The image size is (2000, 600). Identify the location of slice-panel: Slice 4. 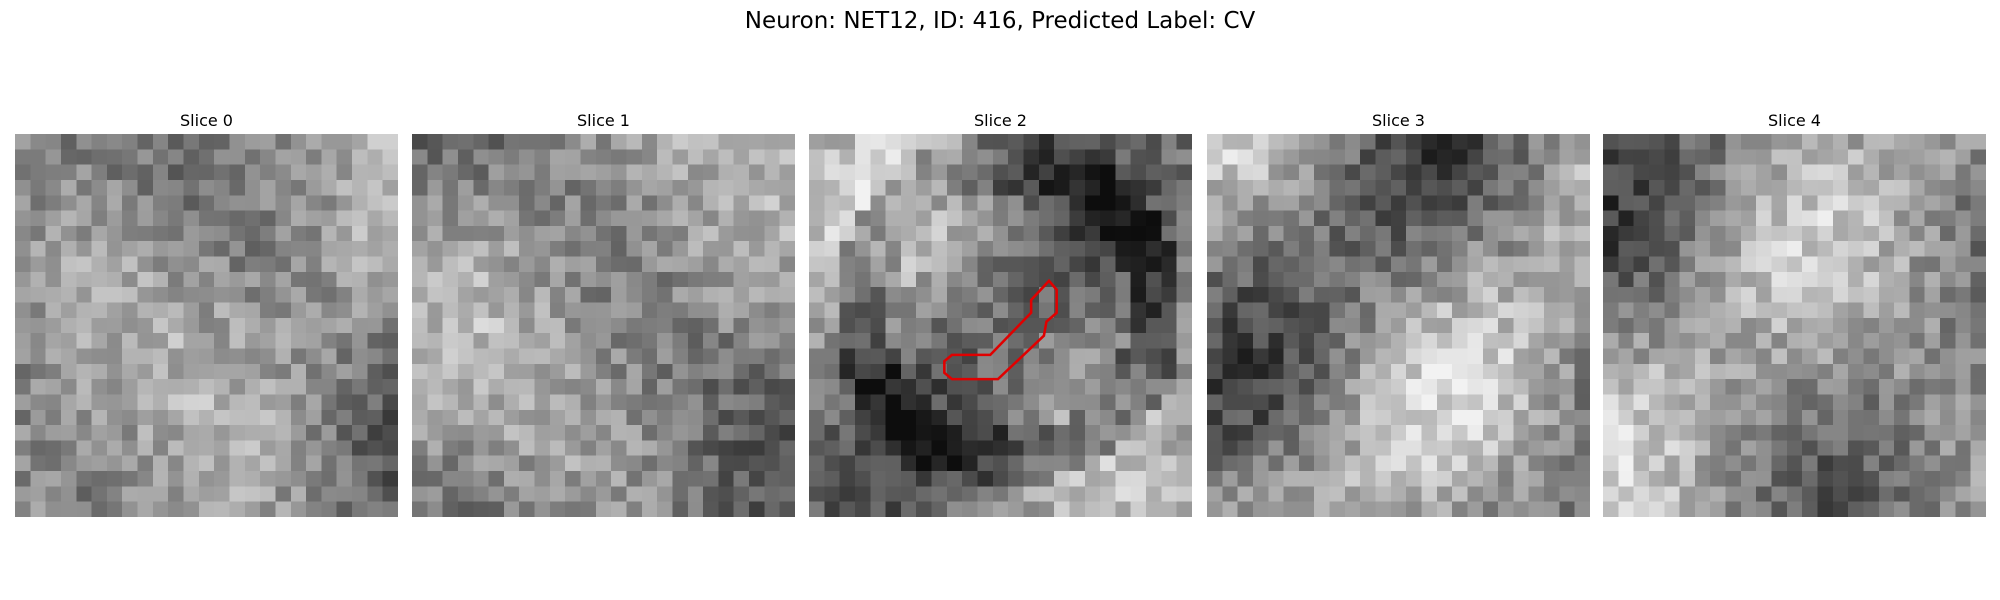
(1794, 312).